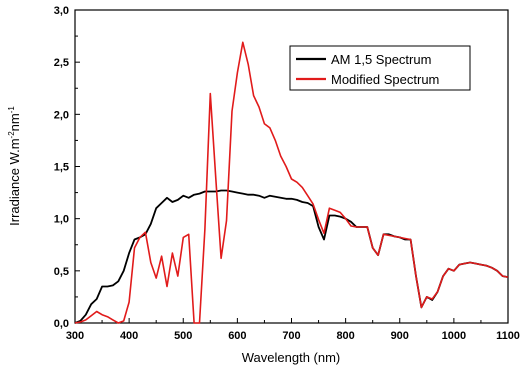 The height and width of the screenshot is (374, 521). What do you see at coordinates (75, 336) in the screenshot?
I see `x-tick-label: 300` at bounding box center [75, 336].